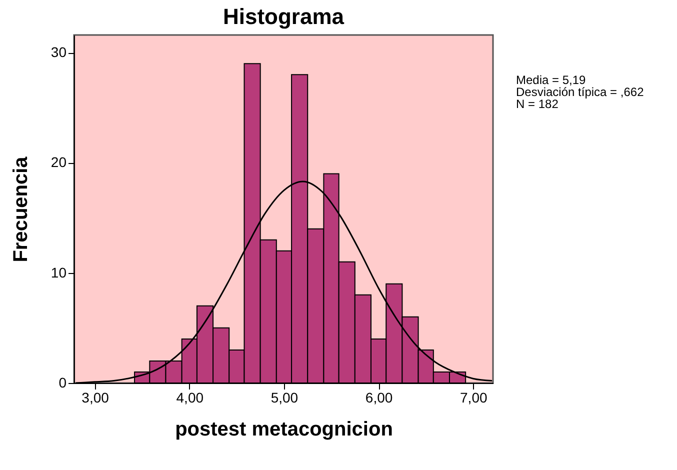 This screenshot has width=677, height=470. I want to click on chart-title: Histograma, so click(283, 16).